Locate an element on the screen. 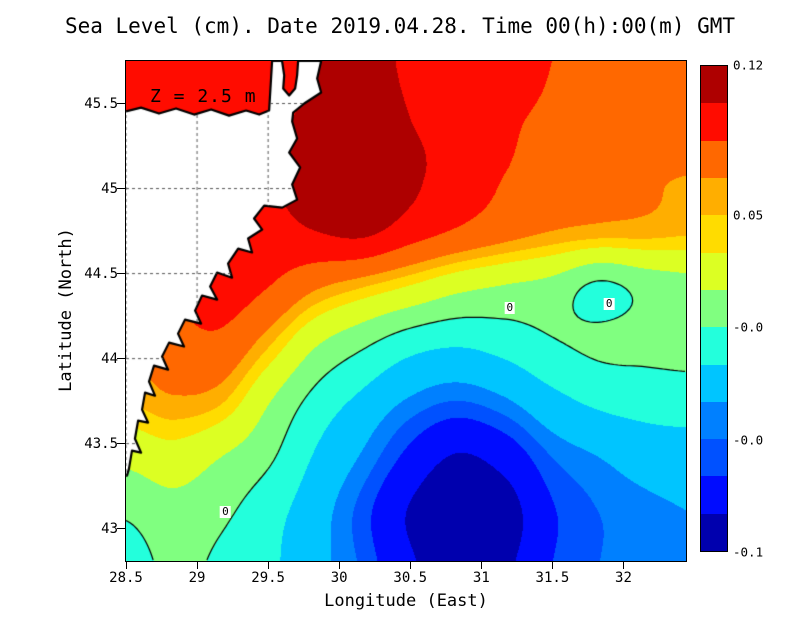  y-axis-tick-label: 45 is located at coordinates (109, 188).